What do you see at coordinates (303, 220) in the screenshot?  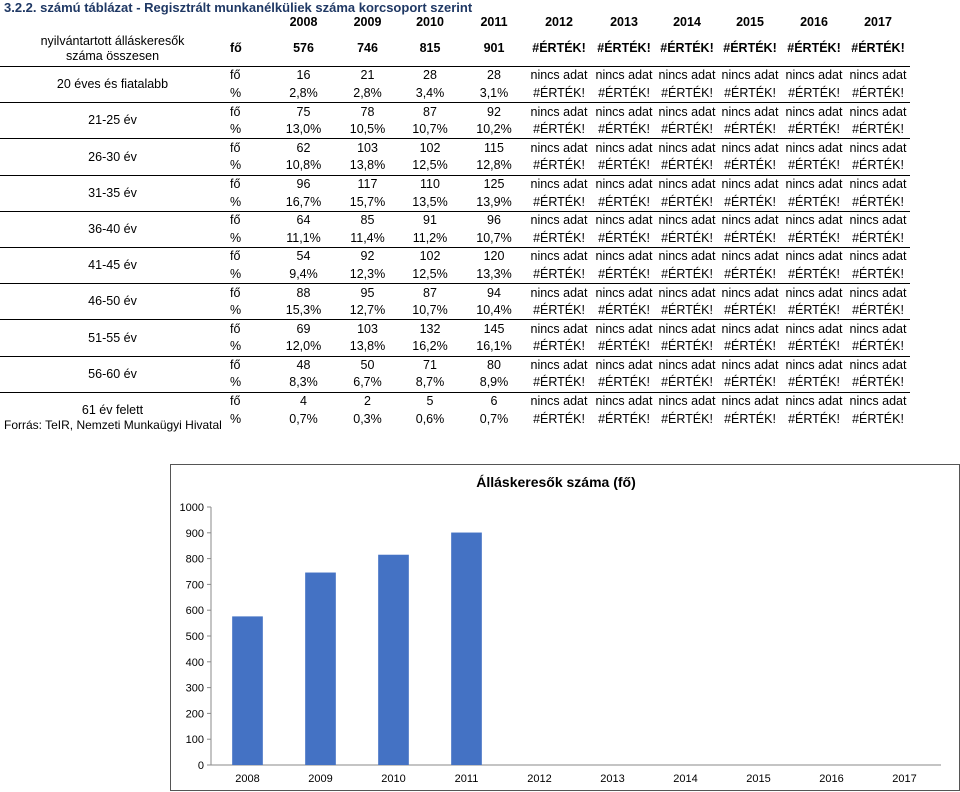 I see `count-value: 64` at bounding box center [303, 220].